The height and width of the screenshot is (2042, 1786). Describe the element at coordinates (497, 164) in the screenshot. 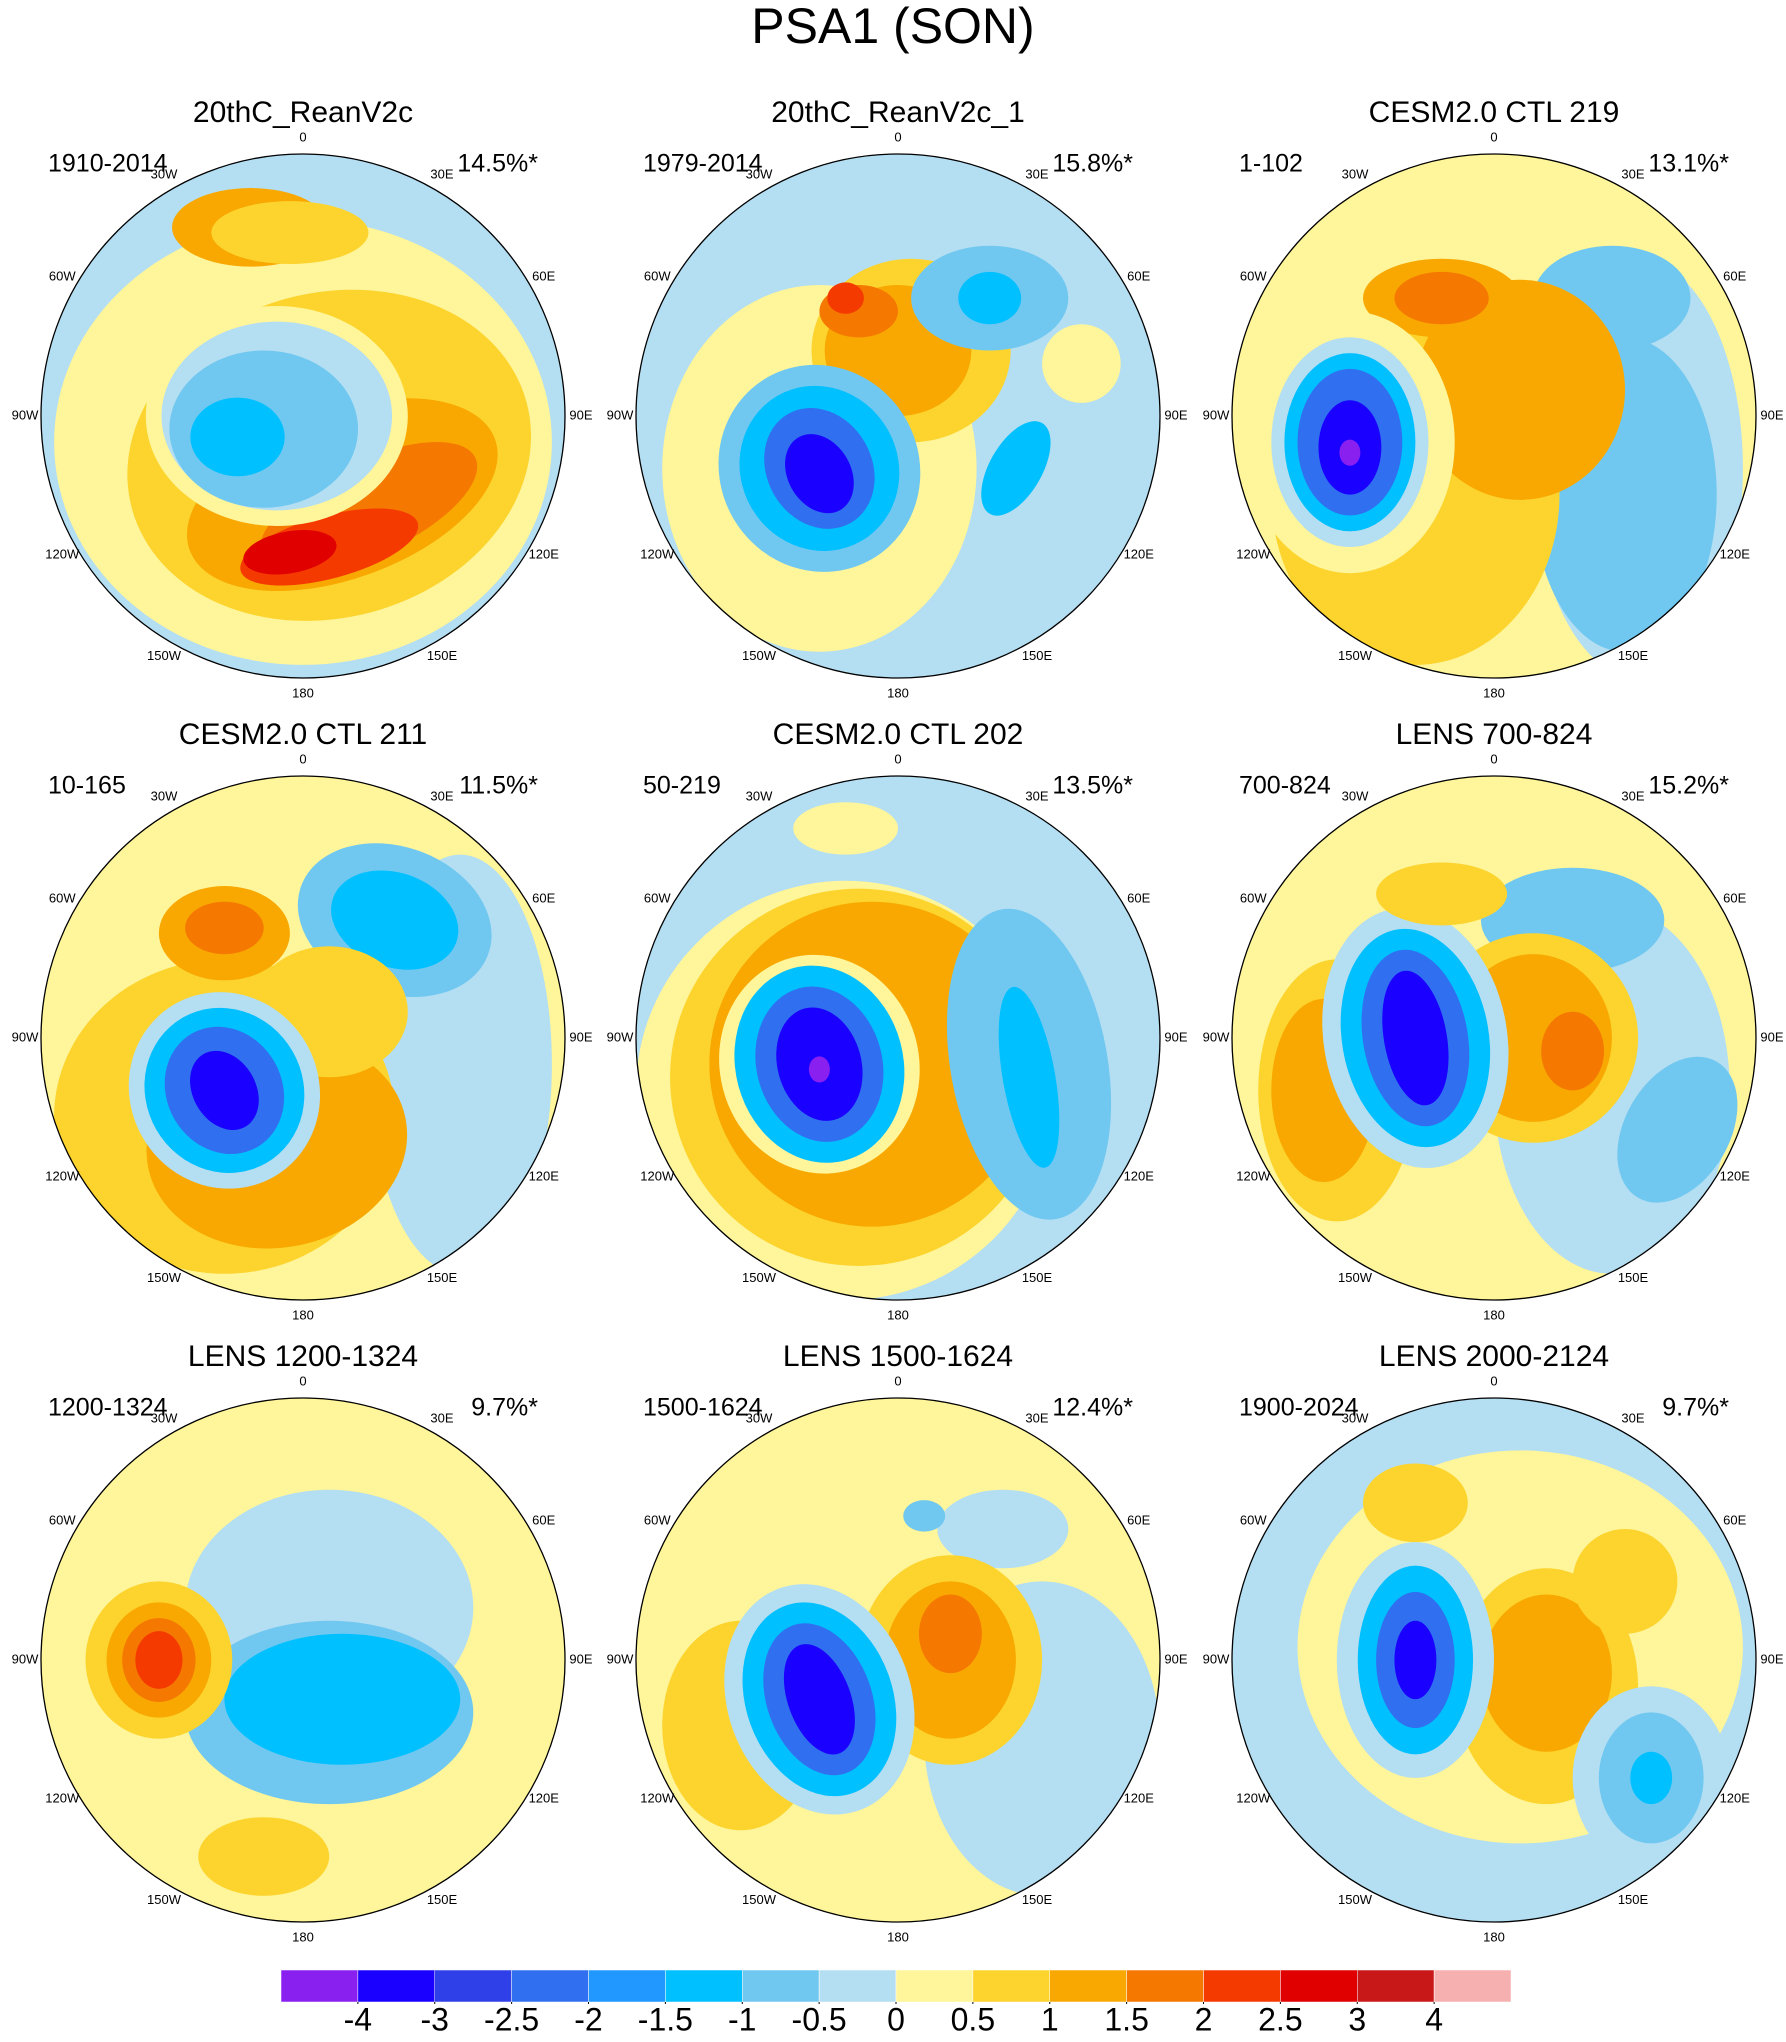

I see `panel-variance: 14.5%*` at that location.